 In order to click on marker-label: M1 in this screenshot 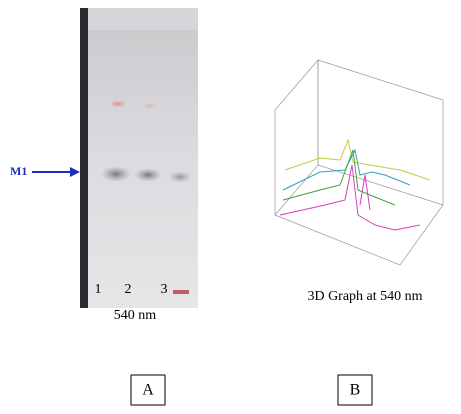, I will do `click(18, 171)`.